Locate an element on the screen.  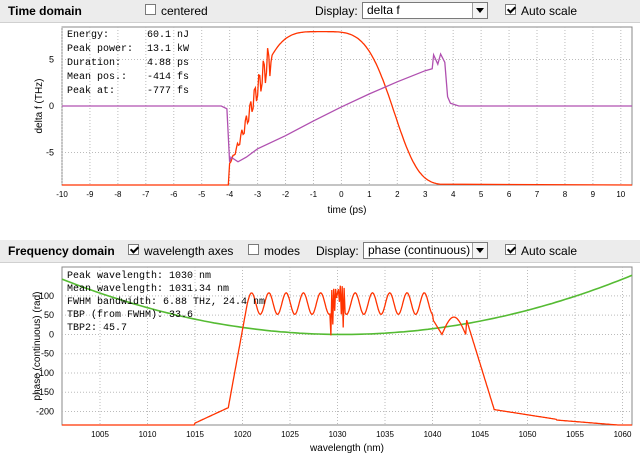
x-tick-label: 1010 is located at coordinates (148, 434).